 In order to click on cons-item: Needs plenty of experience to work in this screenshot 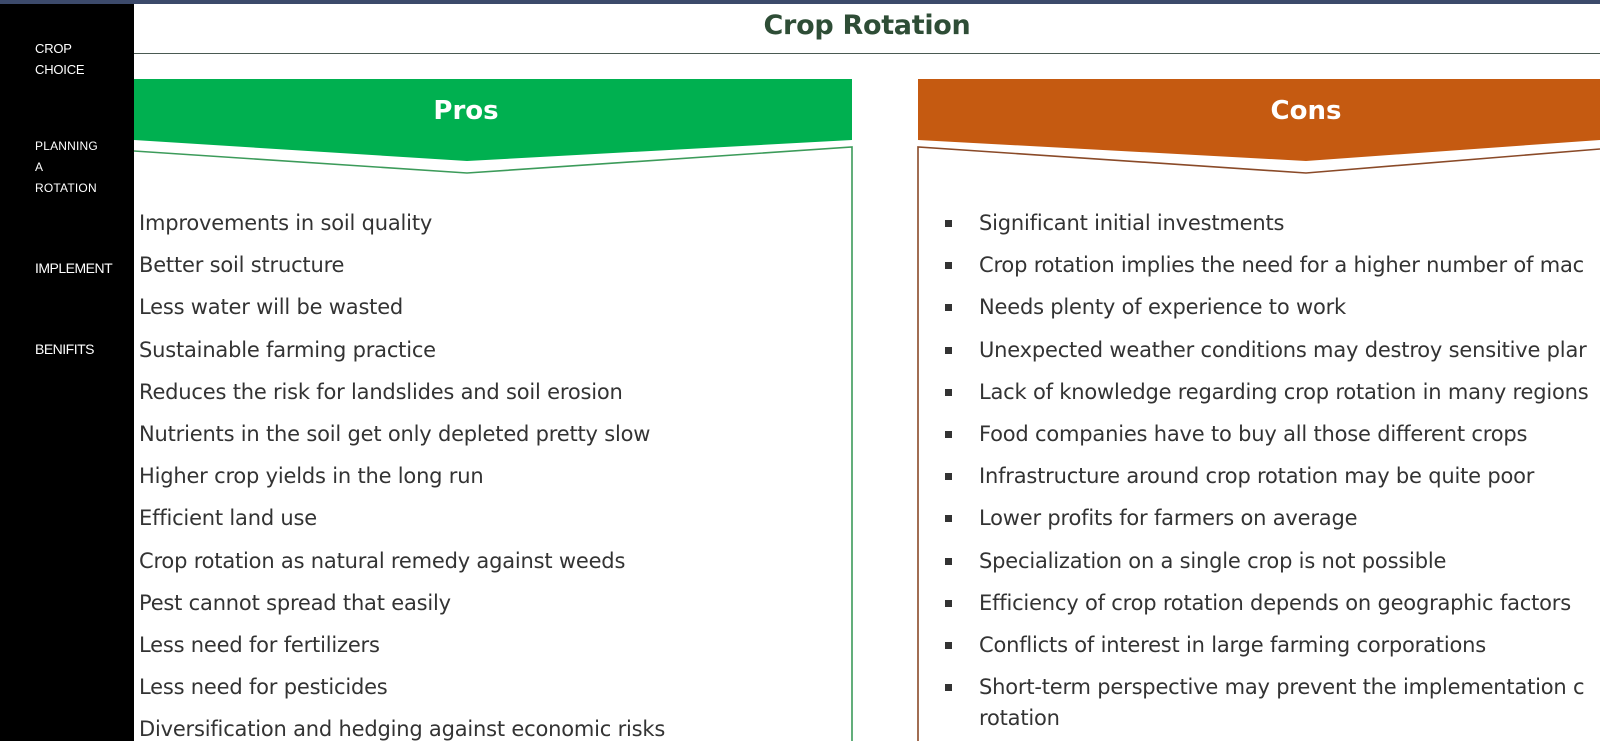, I will do `click(1269, 307)`.